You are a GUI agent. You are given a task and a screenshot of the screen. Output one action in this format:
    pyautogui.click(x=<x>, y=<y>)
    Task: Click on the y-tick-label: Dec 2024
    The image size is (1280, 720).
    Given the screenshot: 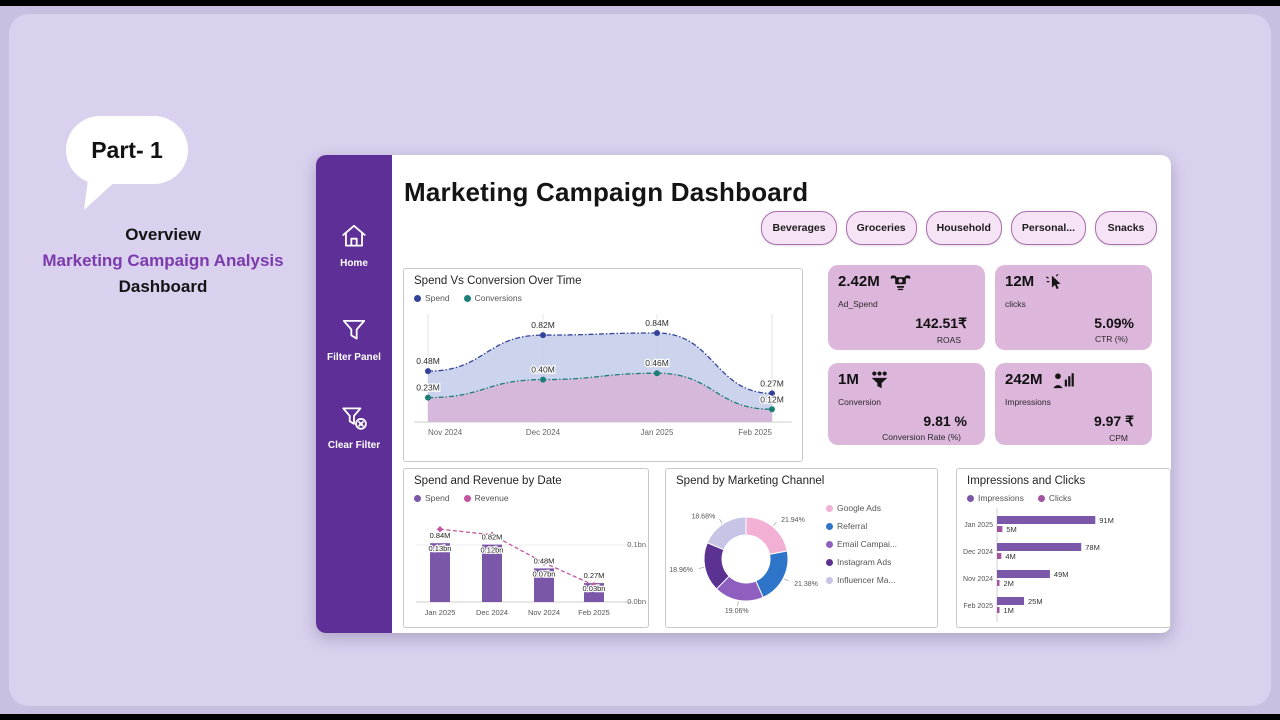 What is the action you would take?
    pyautogui.click(x=978, y=552)
    